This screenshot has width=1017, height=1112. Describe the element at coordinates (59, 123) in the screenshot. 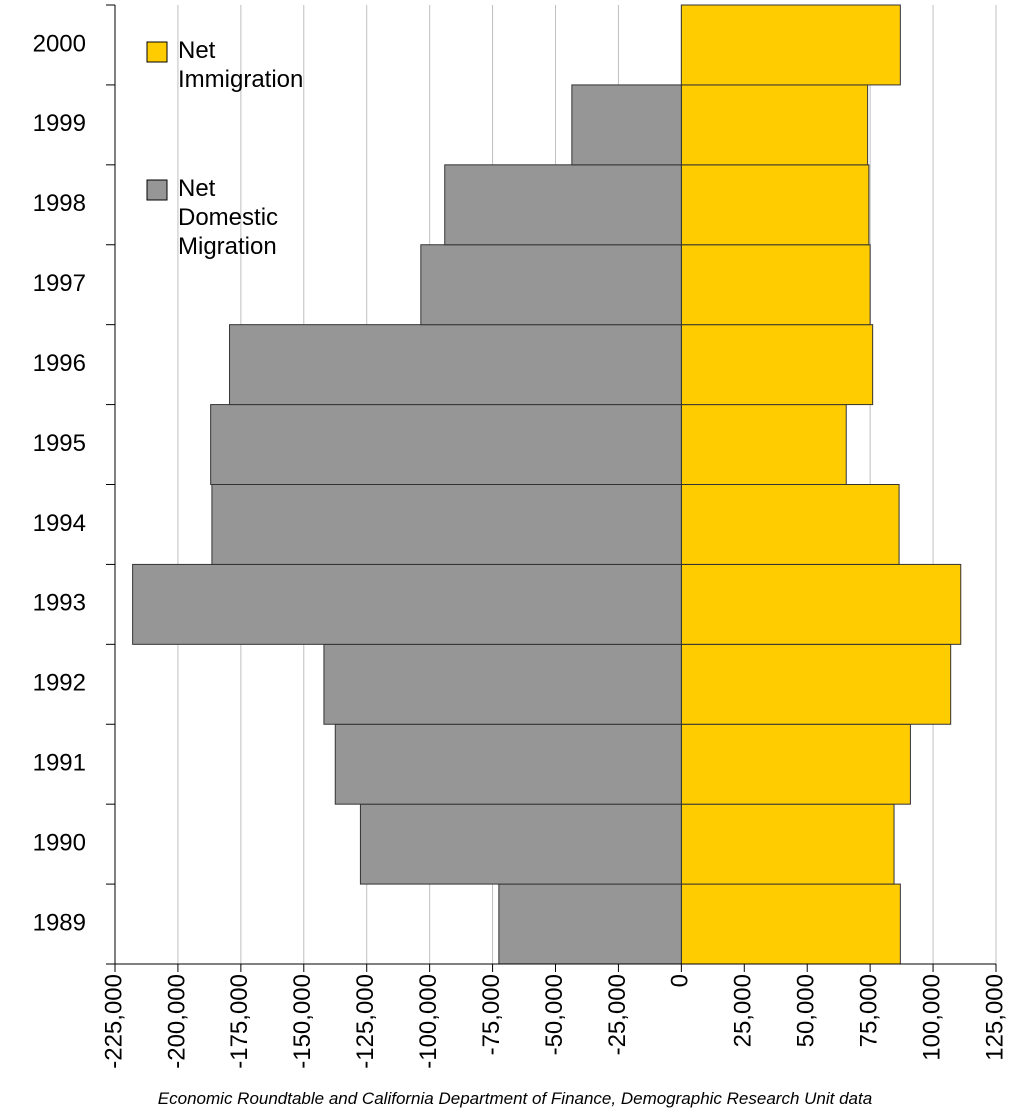

I see `y-tick-label: 1999` at that location.